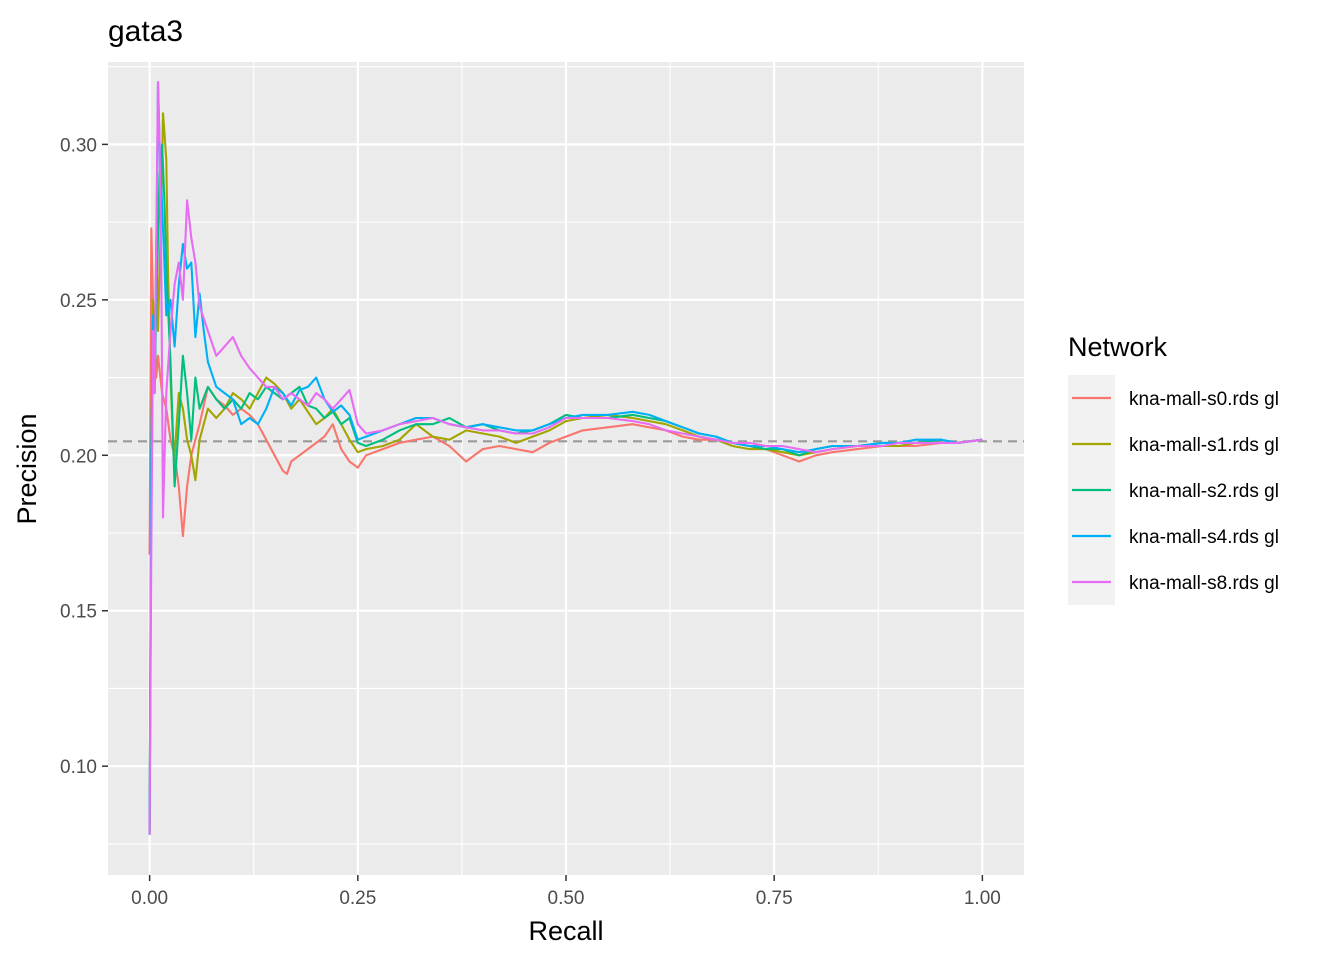  What do you see at coordinates (982, 898) in the screenshot?
I see `x-tick-label: 1.00` at bounding box center [982, 898].